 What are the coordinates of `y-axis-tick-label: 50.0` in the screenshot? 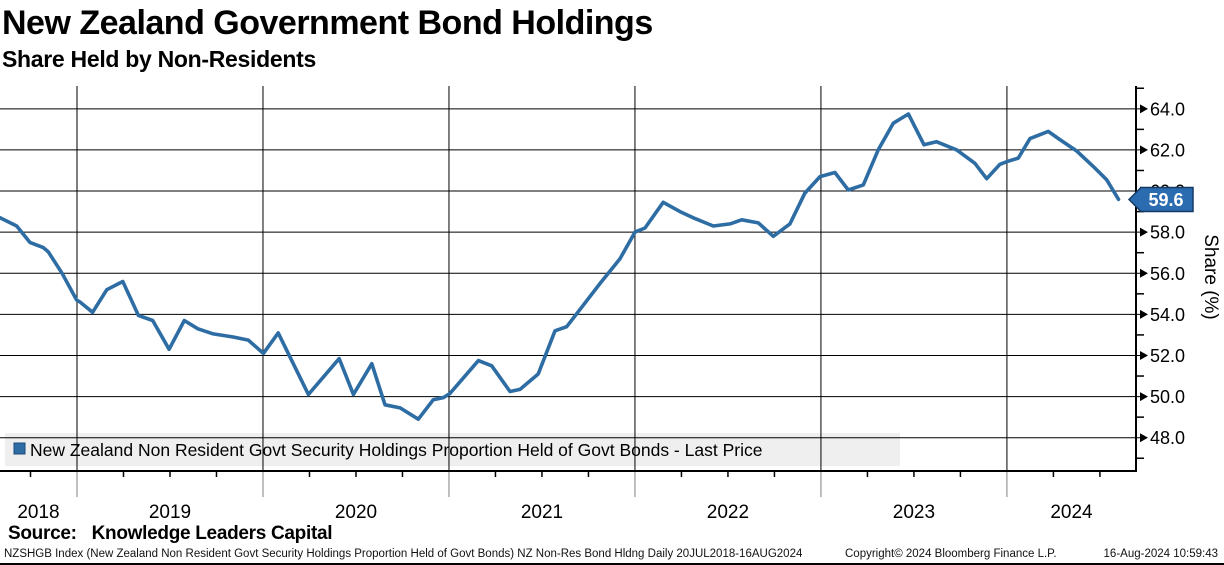 It's located at (1167, 397).